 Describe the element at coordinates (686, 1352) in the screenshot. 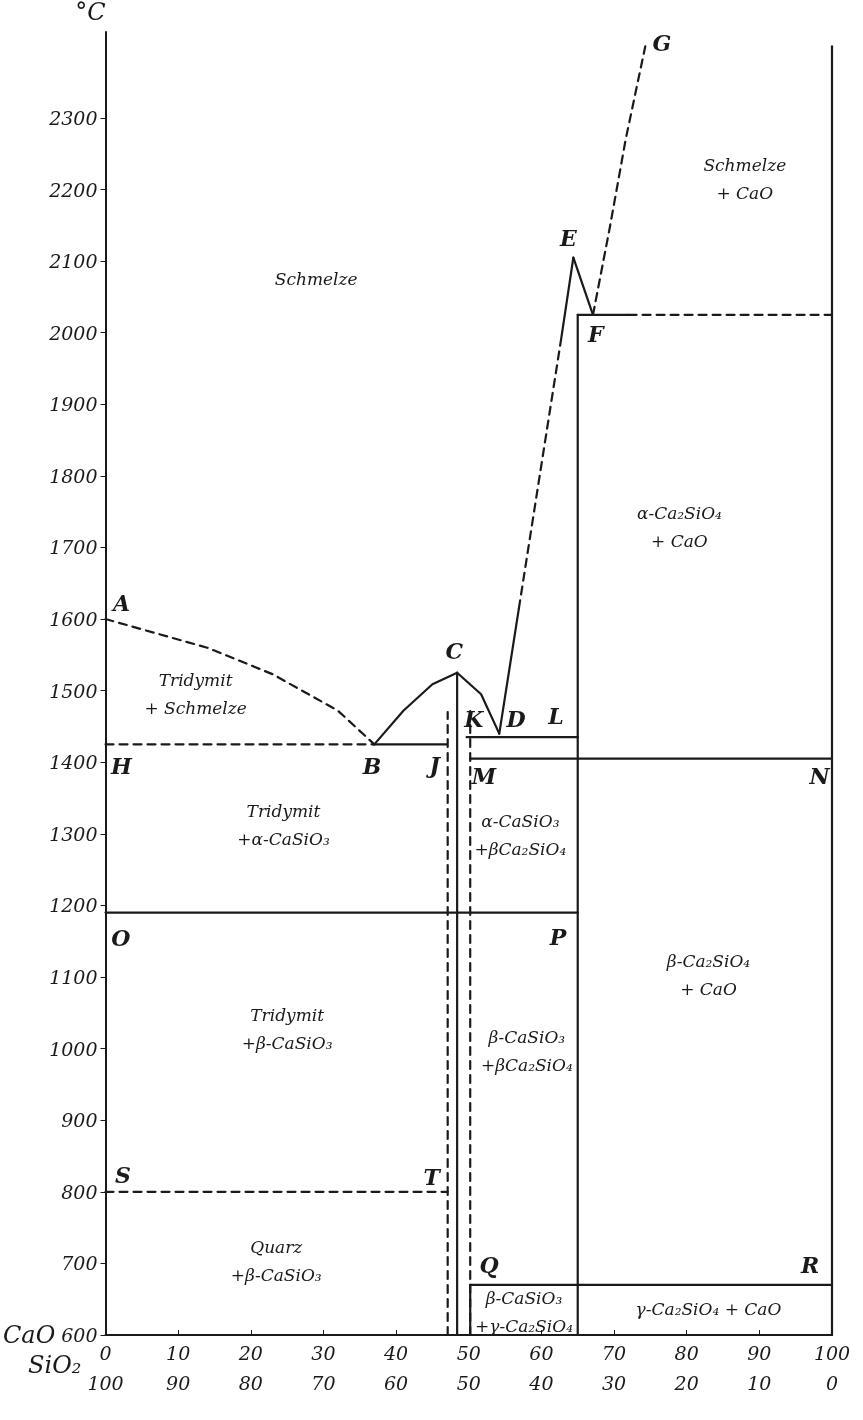

I see `x-tick-label: 80` at that location.